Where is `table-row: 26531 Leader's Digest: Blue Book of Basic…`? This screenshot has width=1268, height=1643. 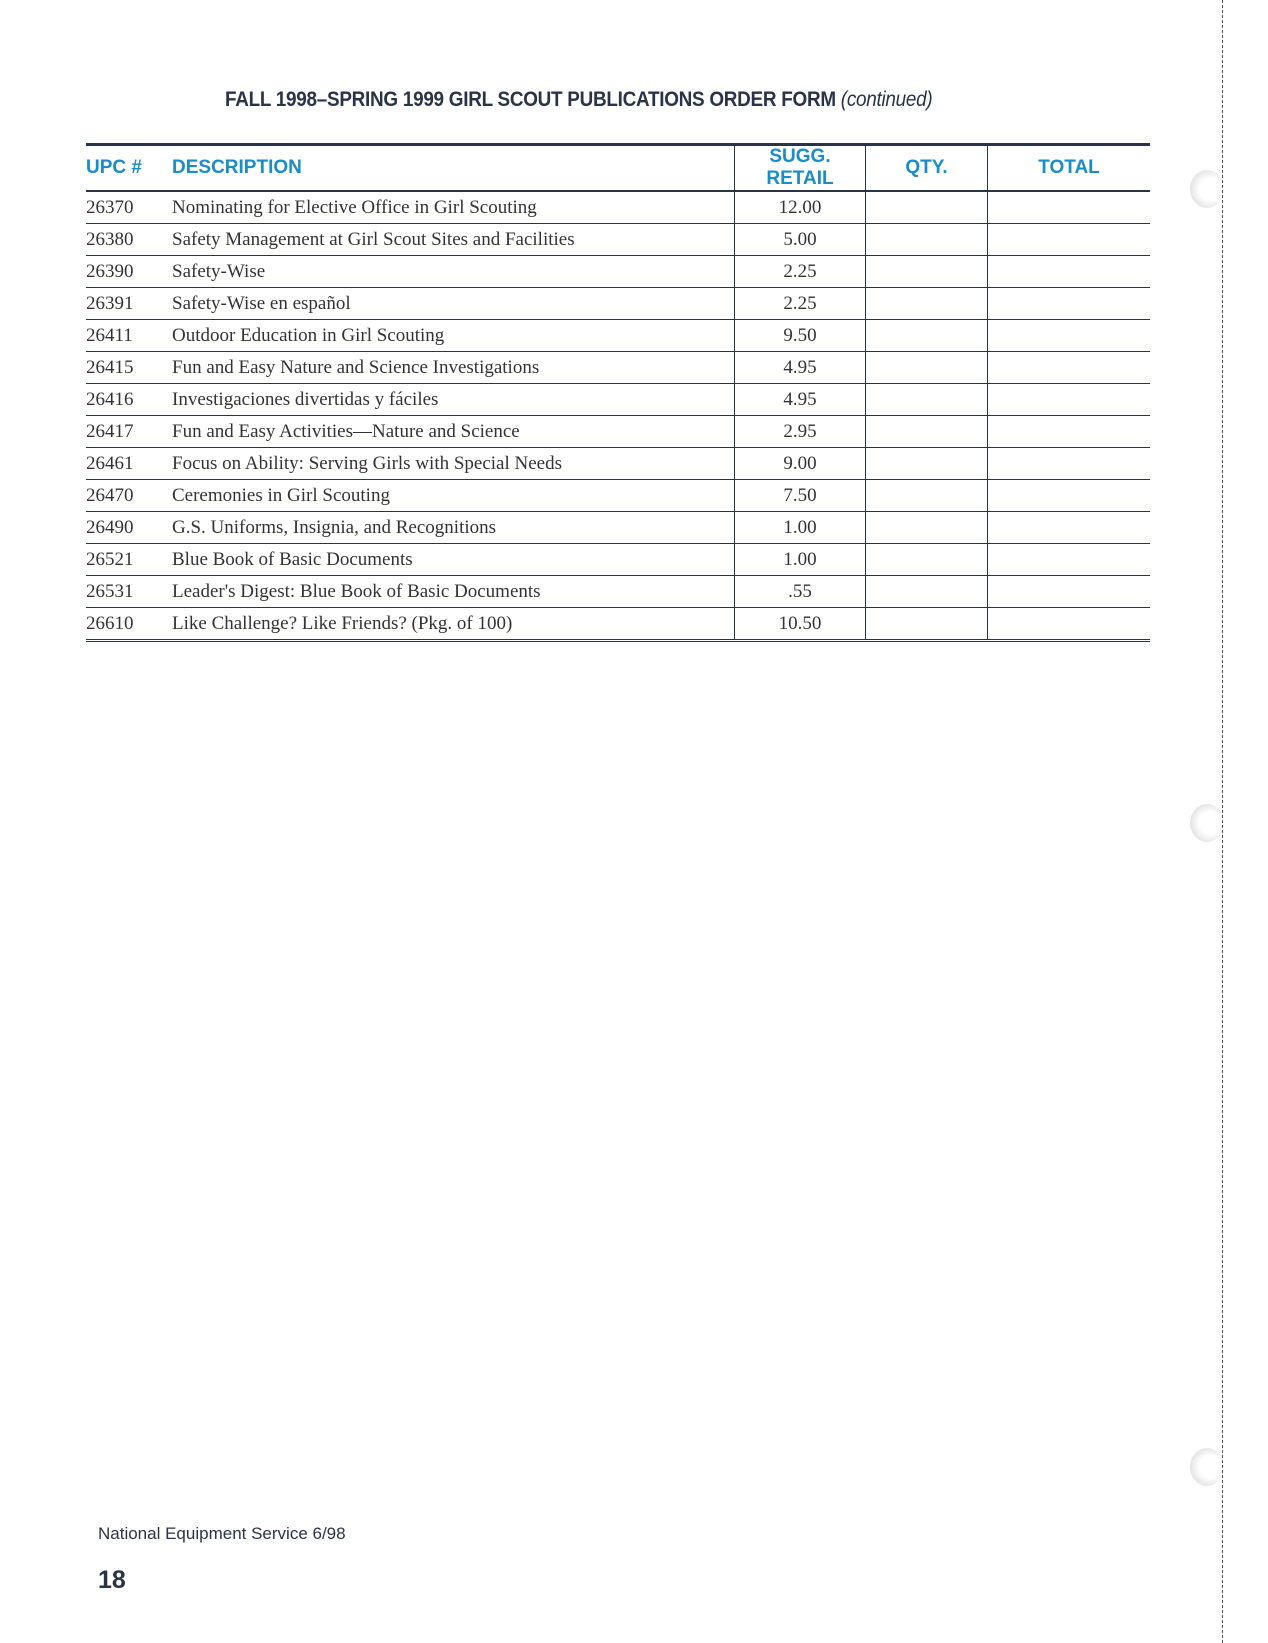
table-row: 26531 Leader's Digest: Blue Book of Basic… is located at coordinates (618, 591).